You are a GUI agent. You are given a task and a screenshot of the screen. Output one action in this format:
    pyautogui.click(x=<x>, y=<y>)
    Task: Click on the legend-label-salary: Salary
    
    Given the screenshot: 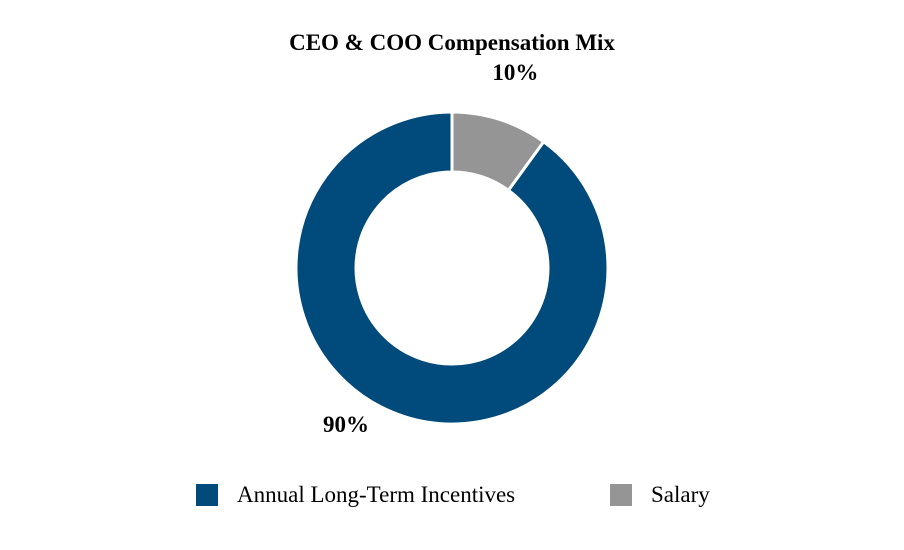 What is the action you would take?
    pyautogui.click(x=680, y=494)
    